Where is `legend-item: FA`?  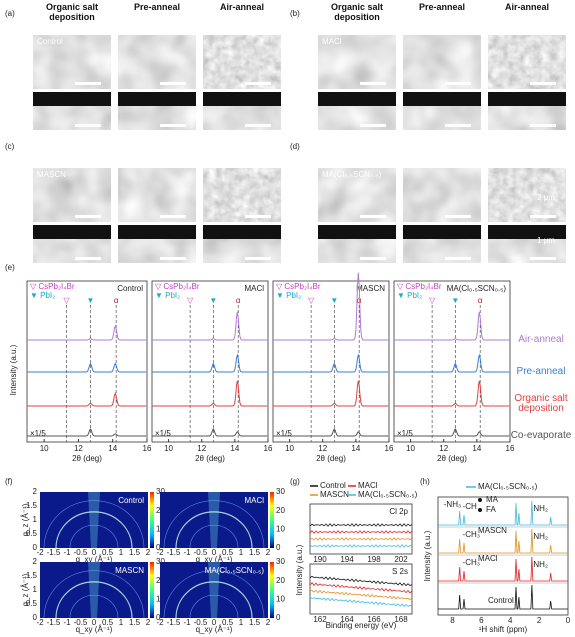 legend-item: FA is located at coordinates (491, 509).